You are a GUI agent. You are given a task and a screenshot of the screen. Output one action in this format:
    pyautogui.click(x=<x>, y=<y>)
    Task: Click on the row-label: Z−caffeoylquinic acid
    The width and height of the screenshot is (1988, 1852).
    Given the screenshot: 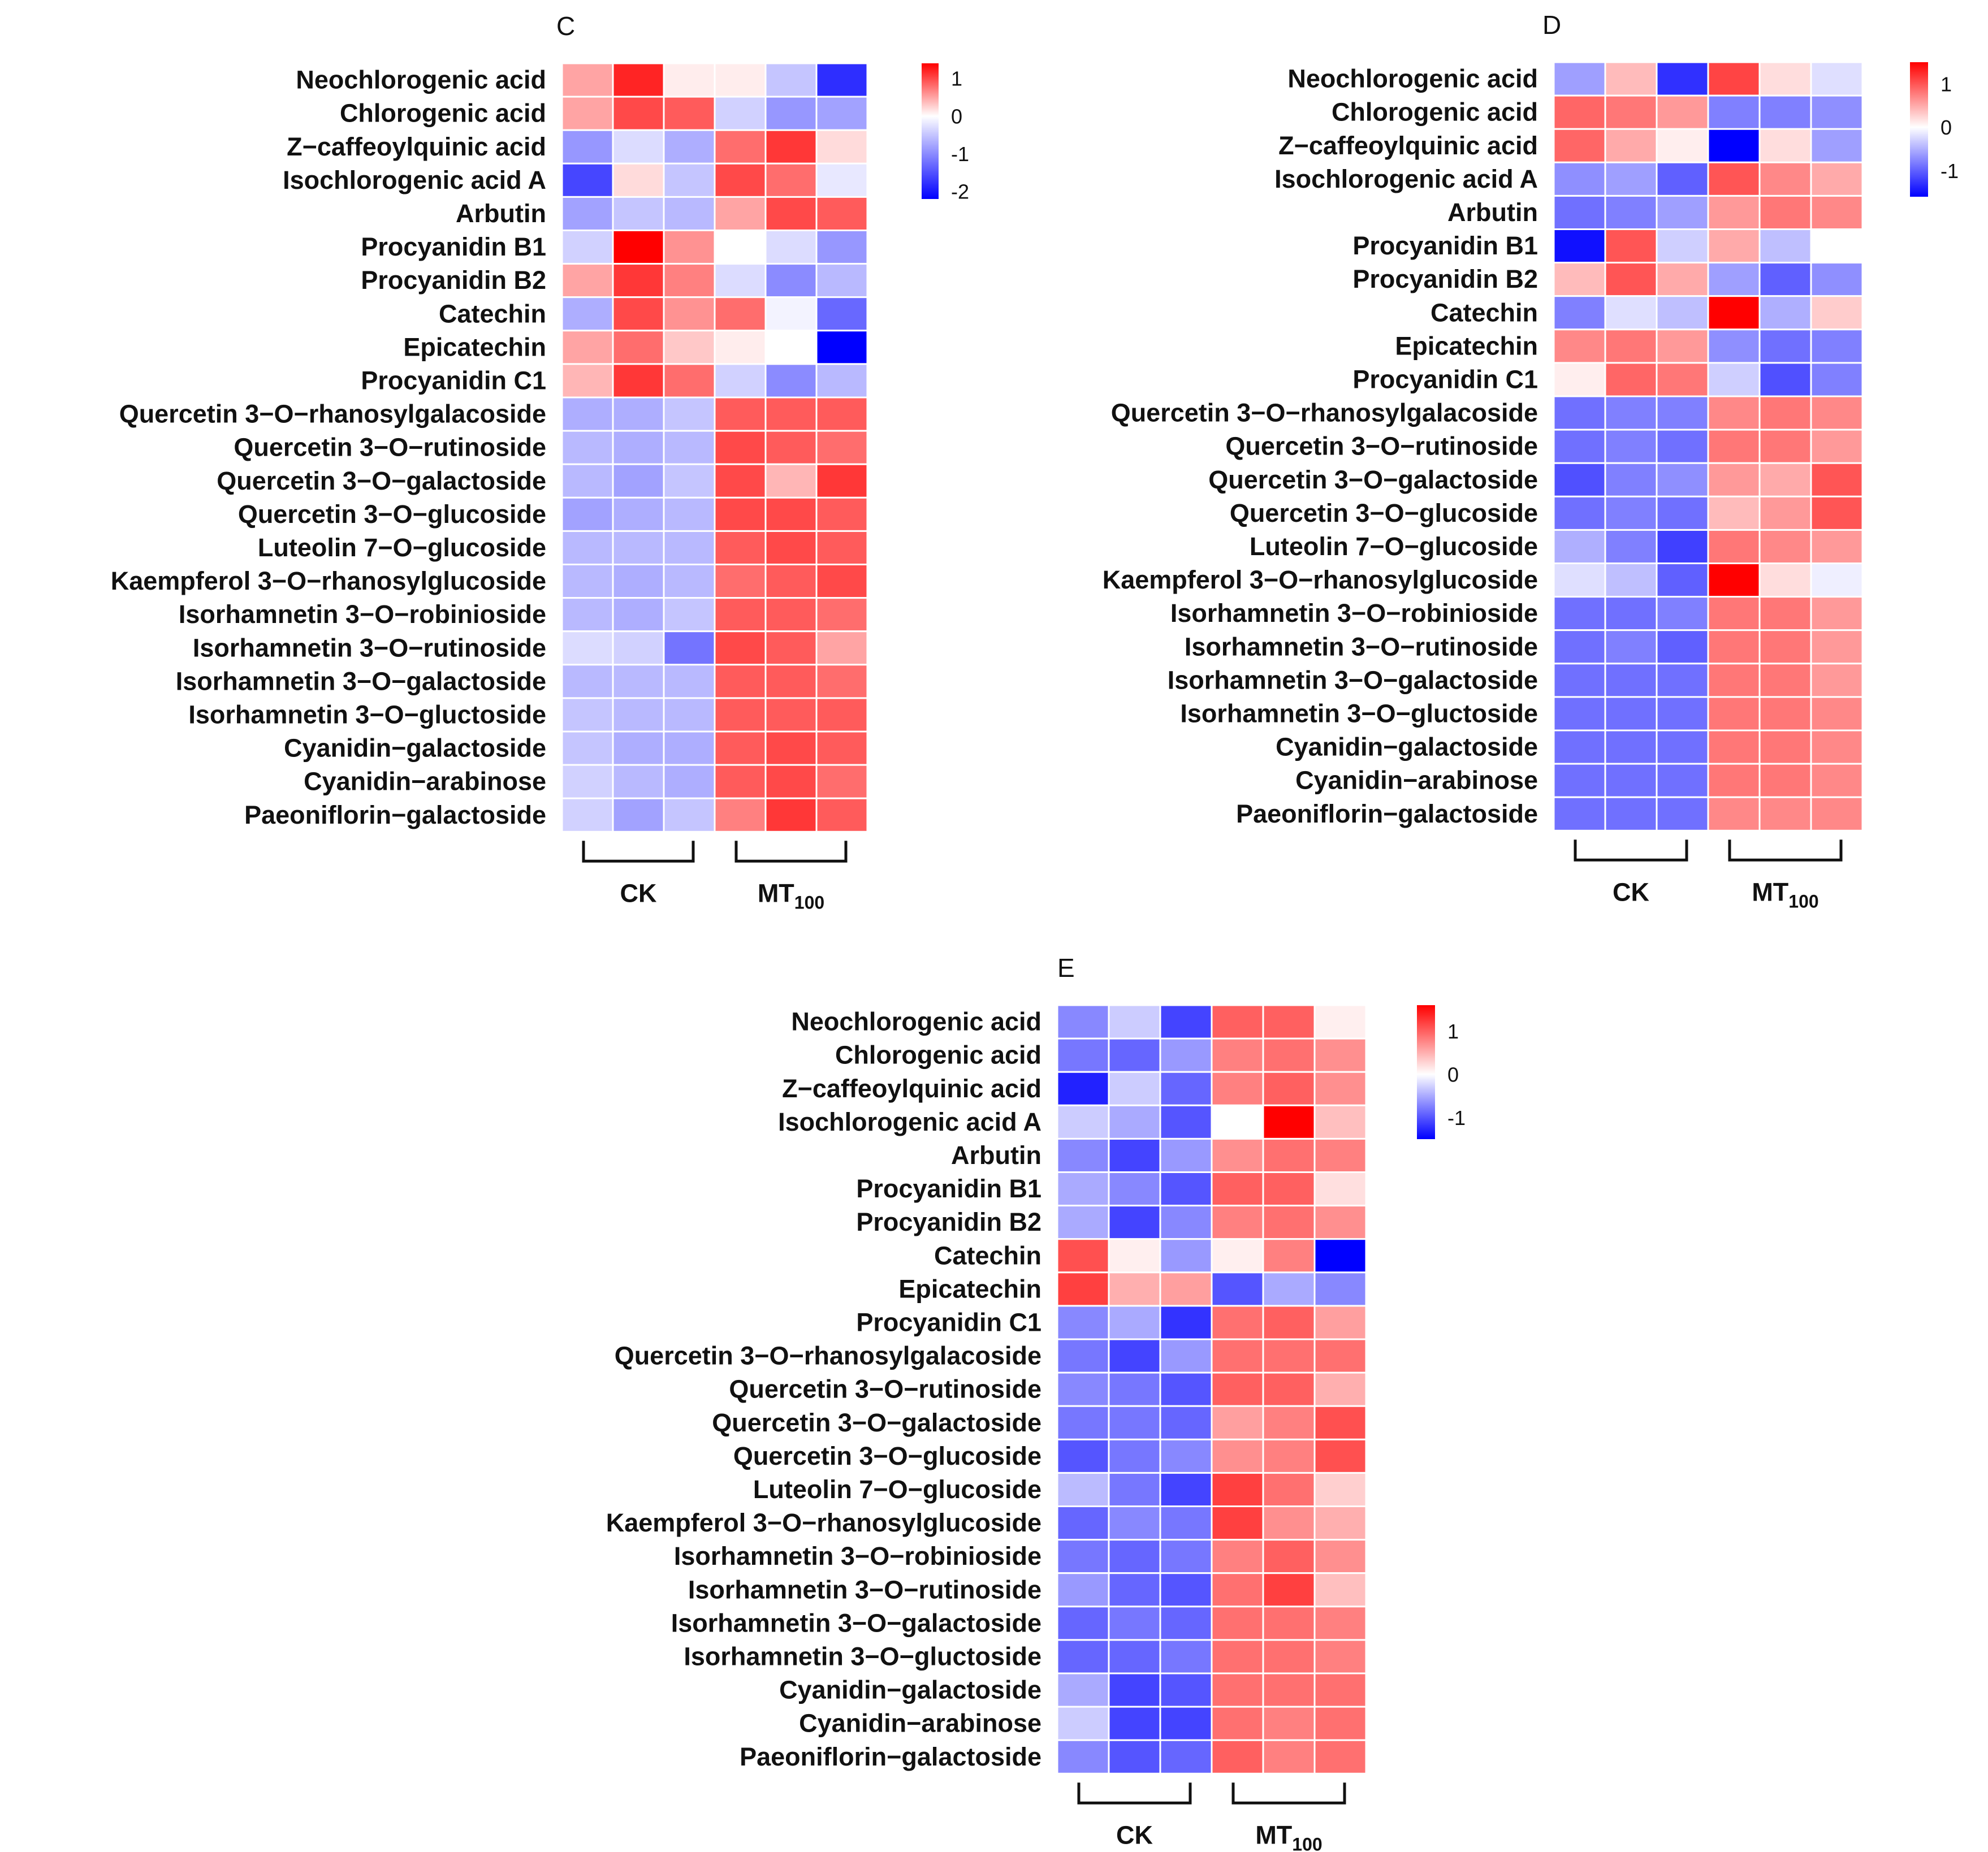 What is the action you would take?
    pyautogui.click(x=911, y=1088)
    